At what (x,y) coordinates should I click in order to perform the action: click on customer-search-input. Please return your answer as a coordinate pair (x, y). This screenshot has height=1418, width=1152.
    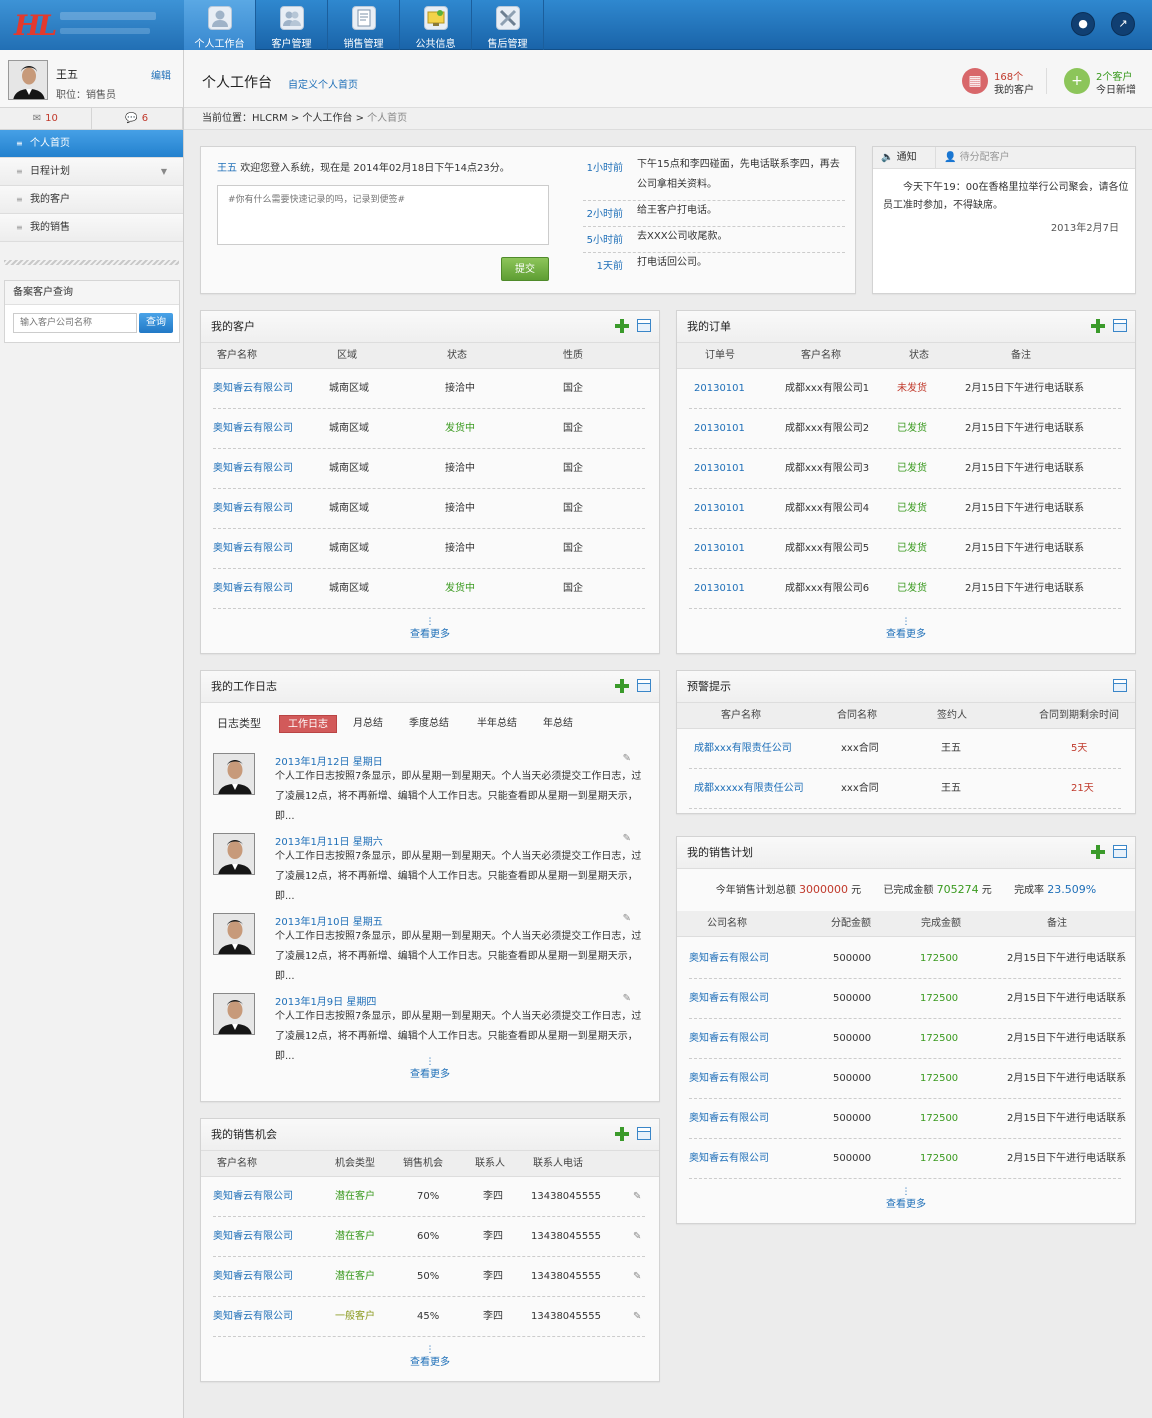
    Looking at the image, I should click on (75, 323).